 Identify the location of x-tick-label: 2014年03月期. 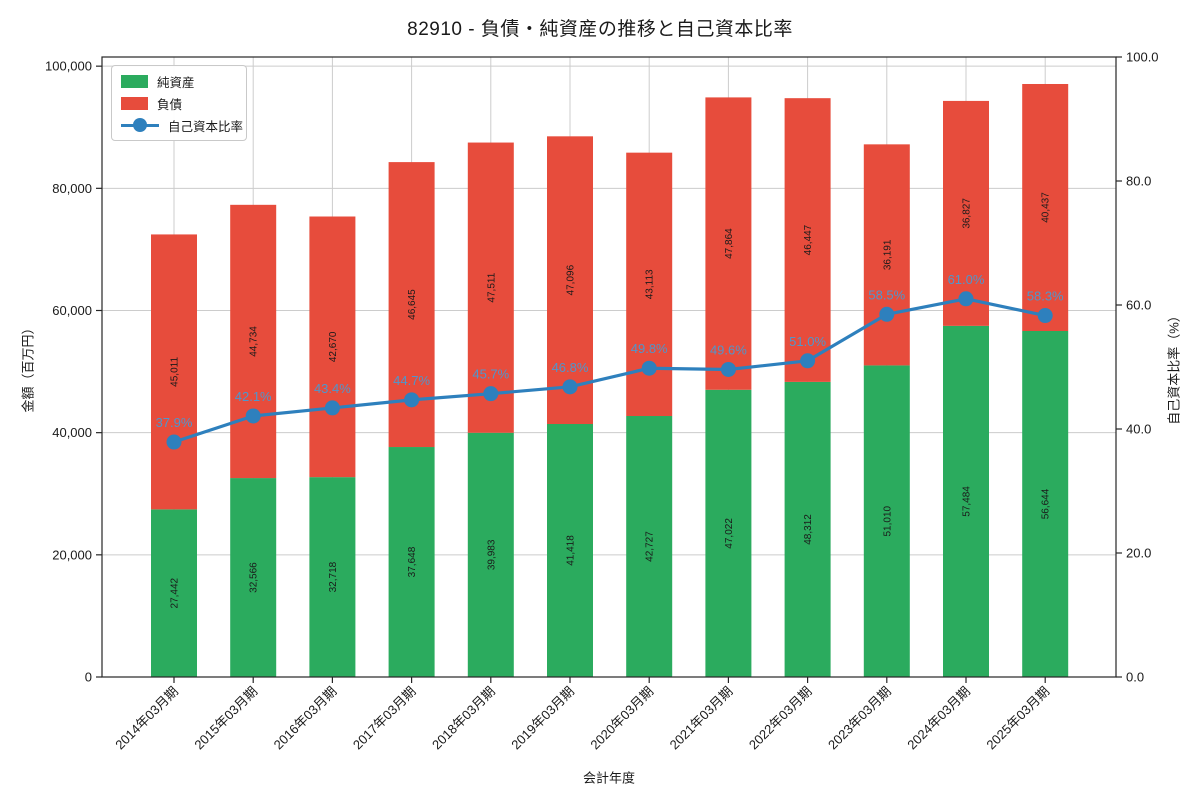
(146, 718).